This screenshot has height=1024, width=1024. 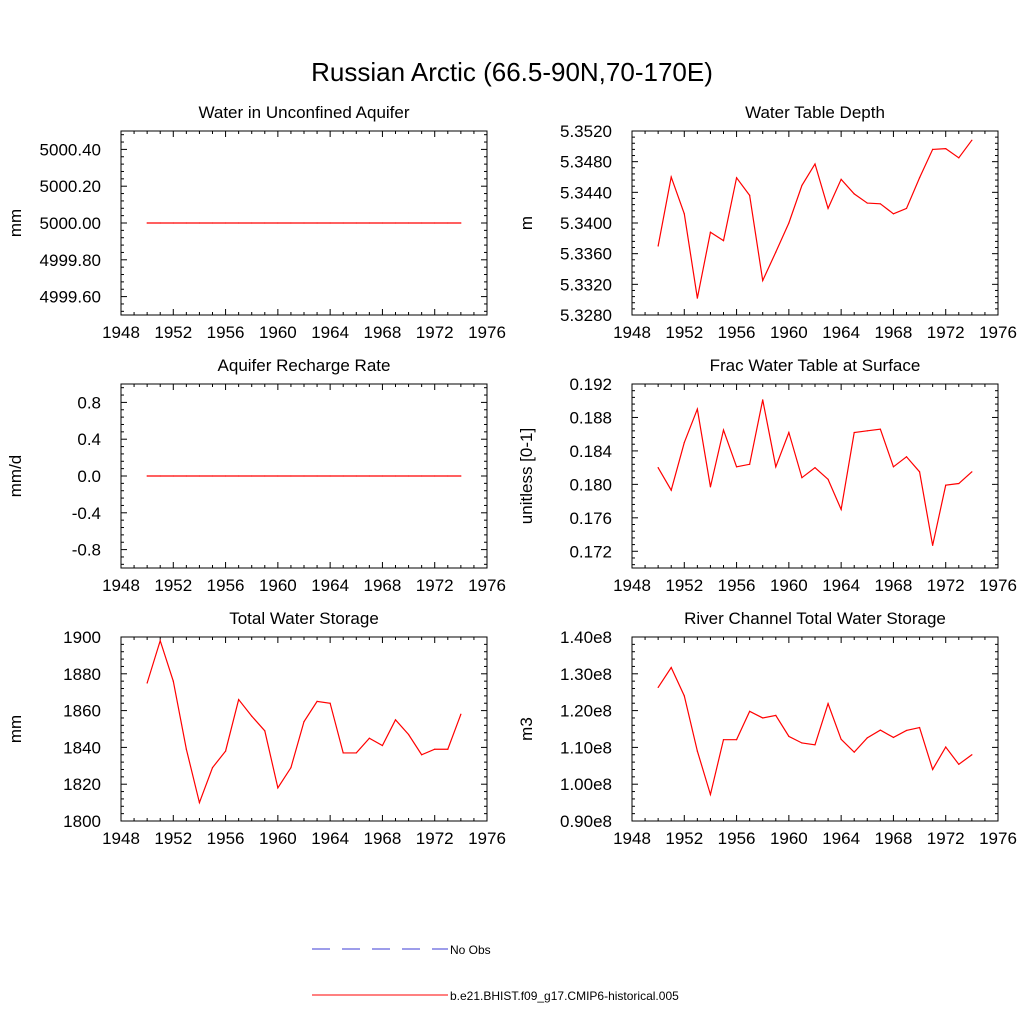 What do you see at coordinates (789, 585) in the screenshot?
I see `x-tick-label: 1960` at bounding box center [789, 585].